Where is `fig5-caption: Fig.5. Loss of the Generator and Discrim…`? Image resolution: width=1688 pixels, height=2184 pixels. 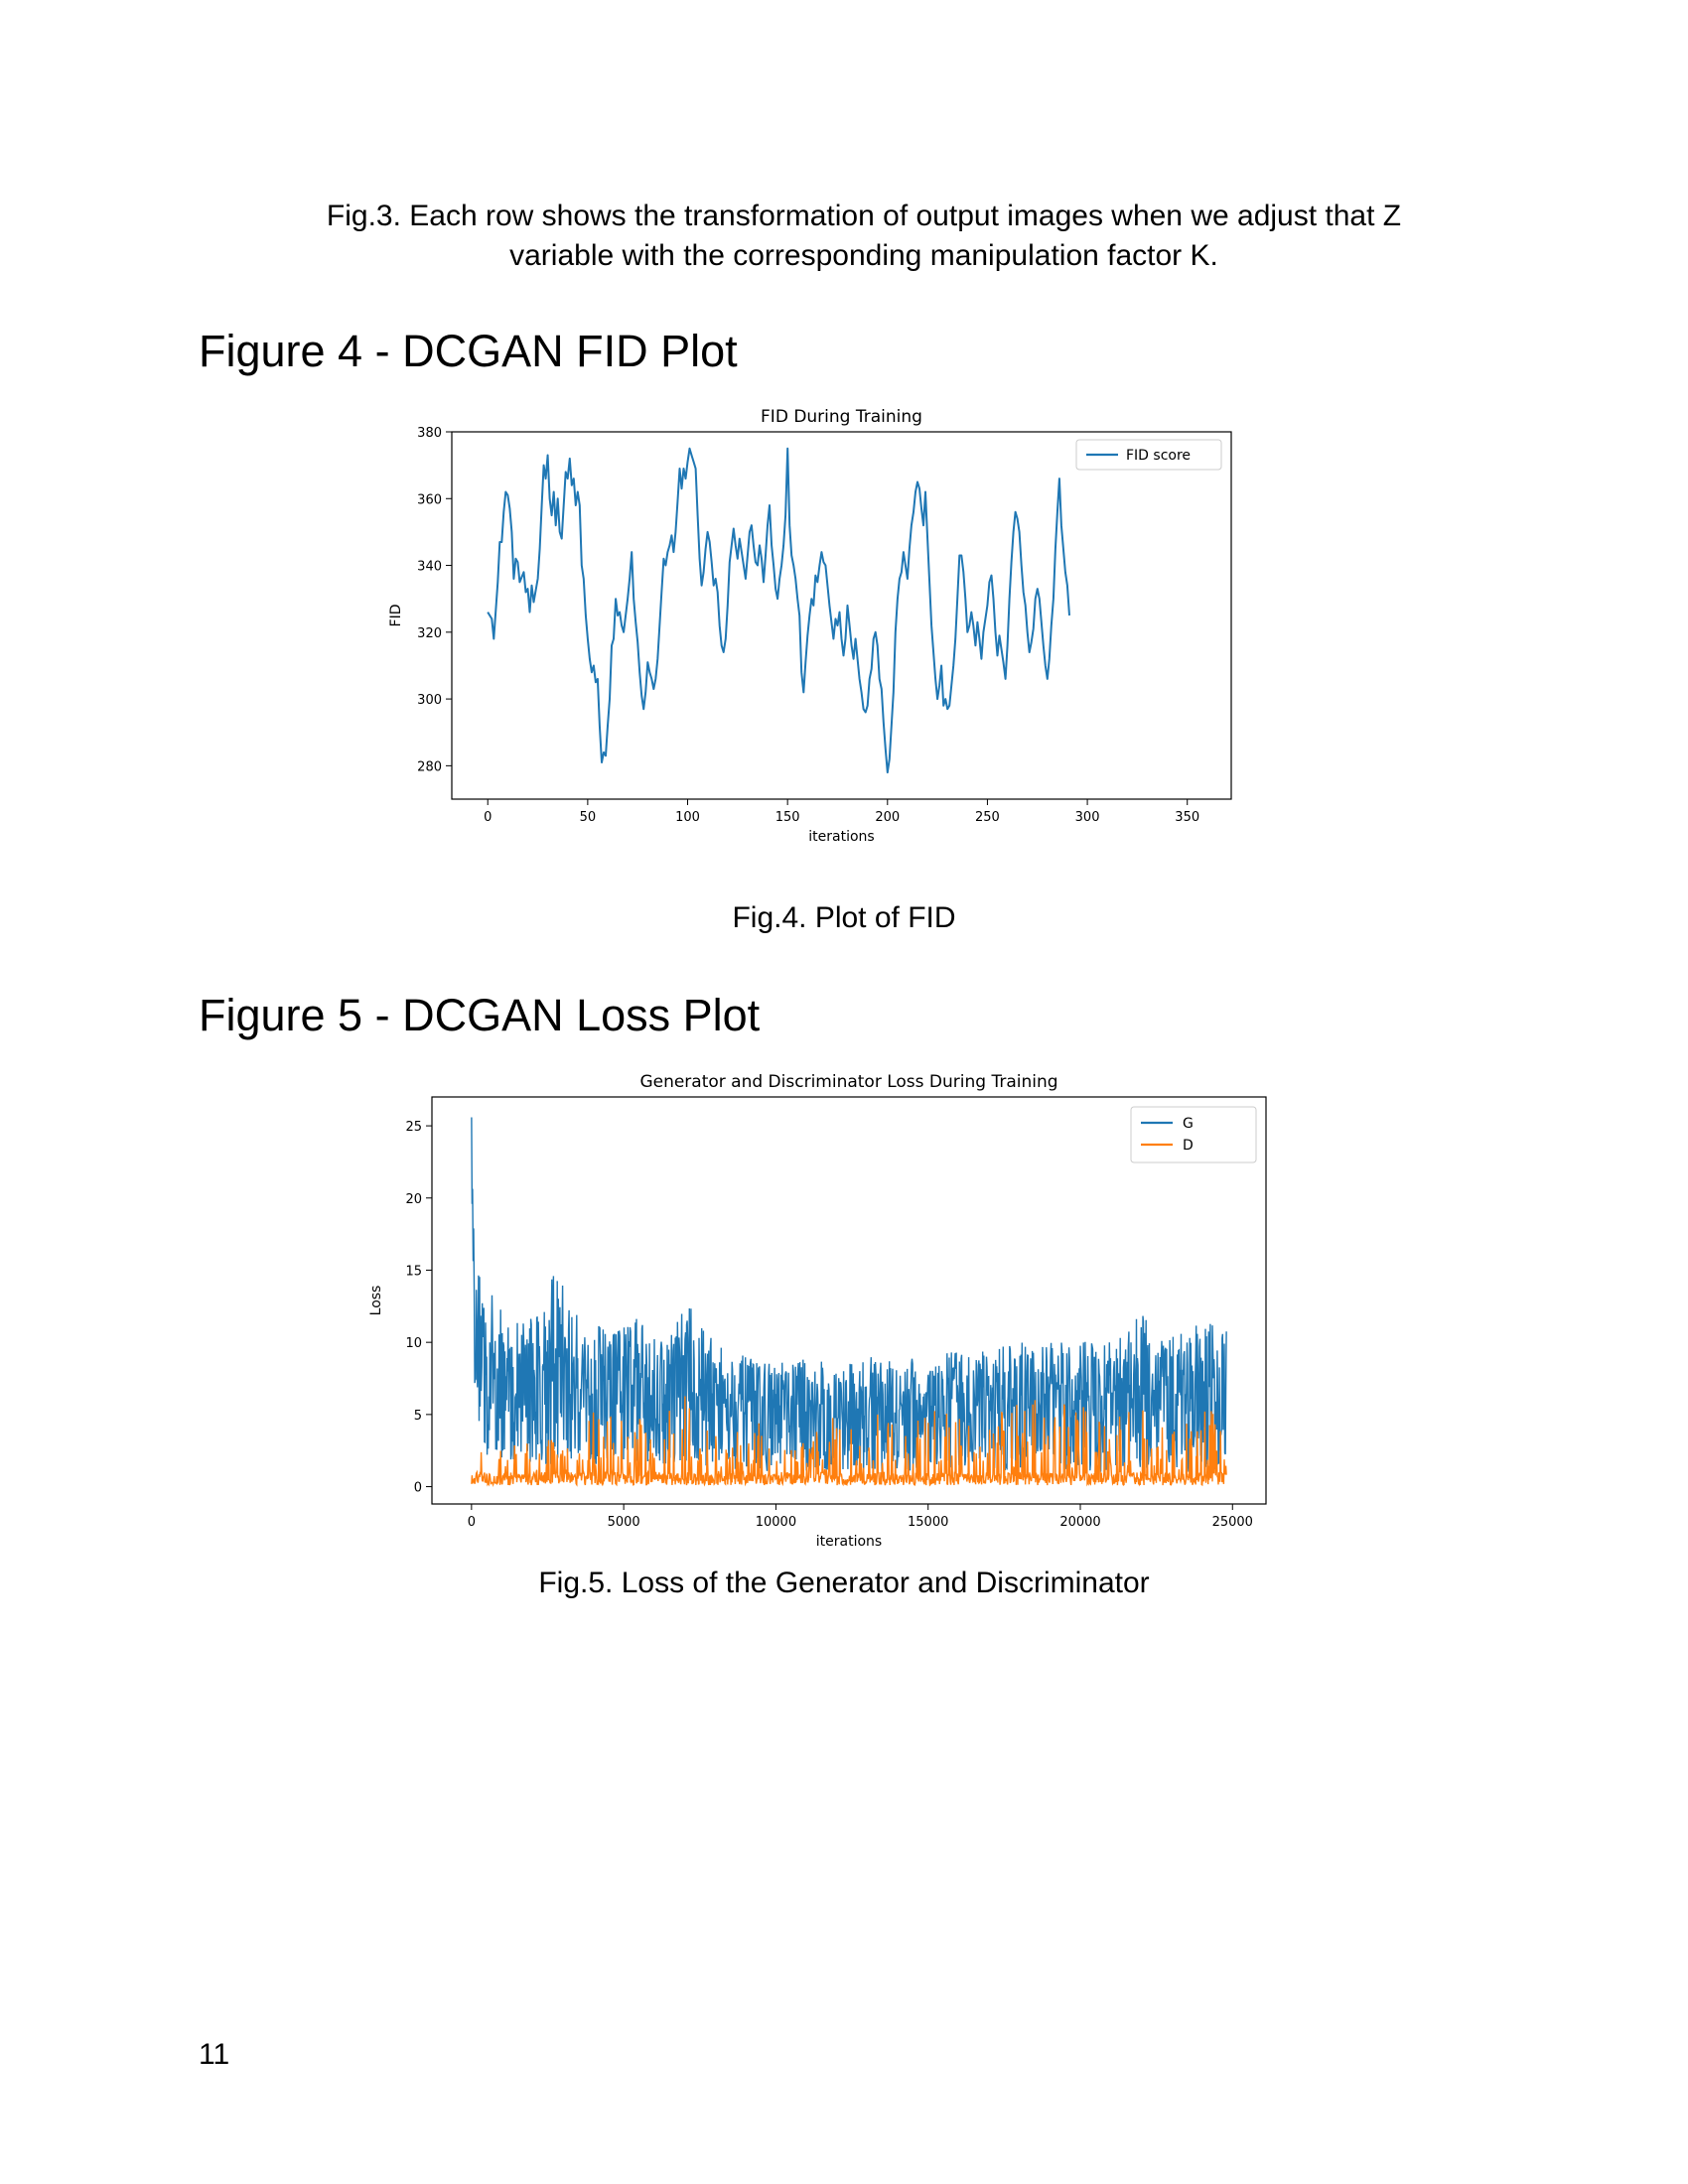 fig5-caption: Fig.5. Loss of the Generator and Discrim… is located at coordinates (844, 1583).